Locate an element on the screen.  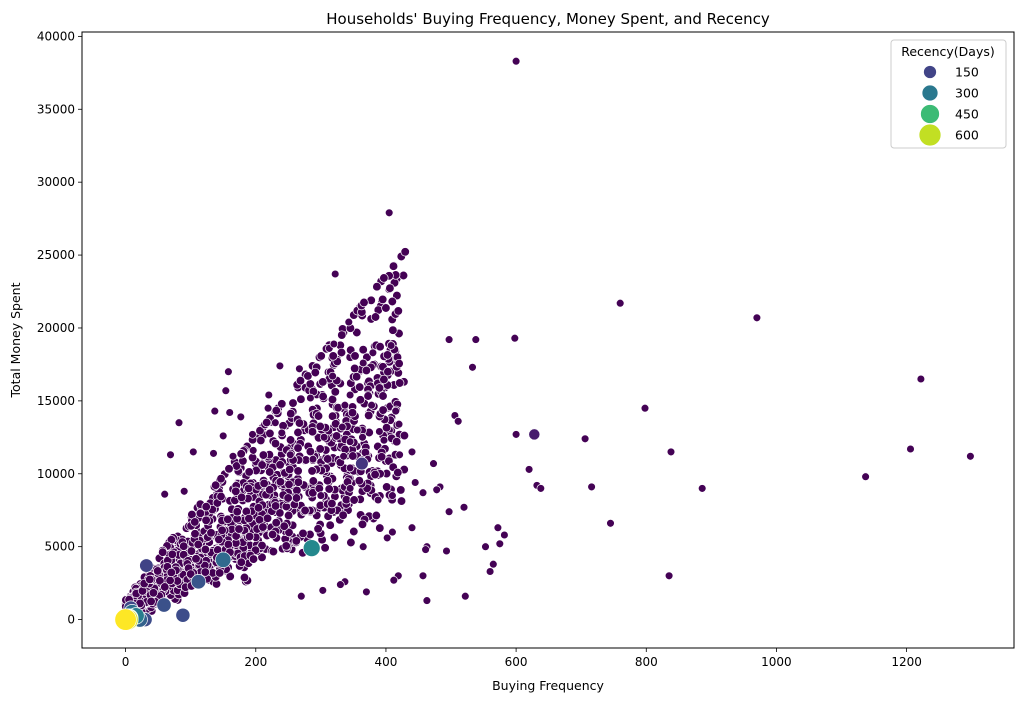
y-tick-label: 35000 is located at coordinates (56, 109).